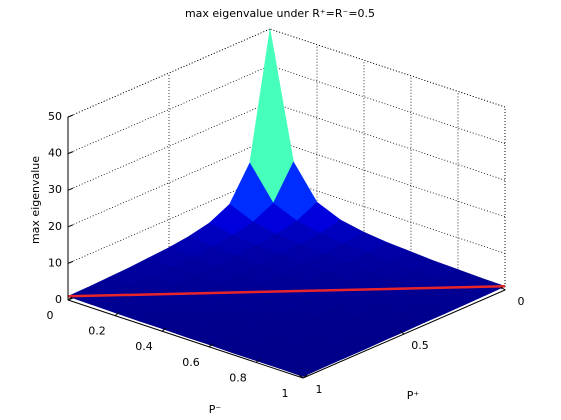  What do you see at coordinates (97, 331) in the screenshot?
I see `y-tick-label: 0.2` at bounding box center [97, 331].